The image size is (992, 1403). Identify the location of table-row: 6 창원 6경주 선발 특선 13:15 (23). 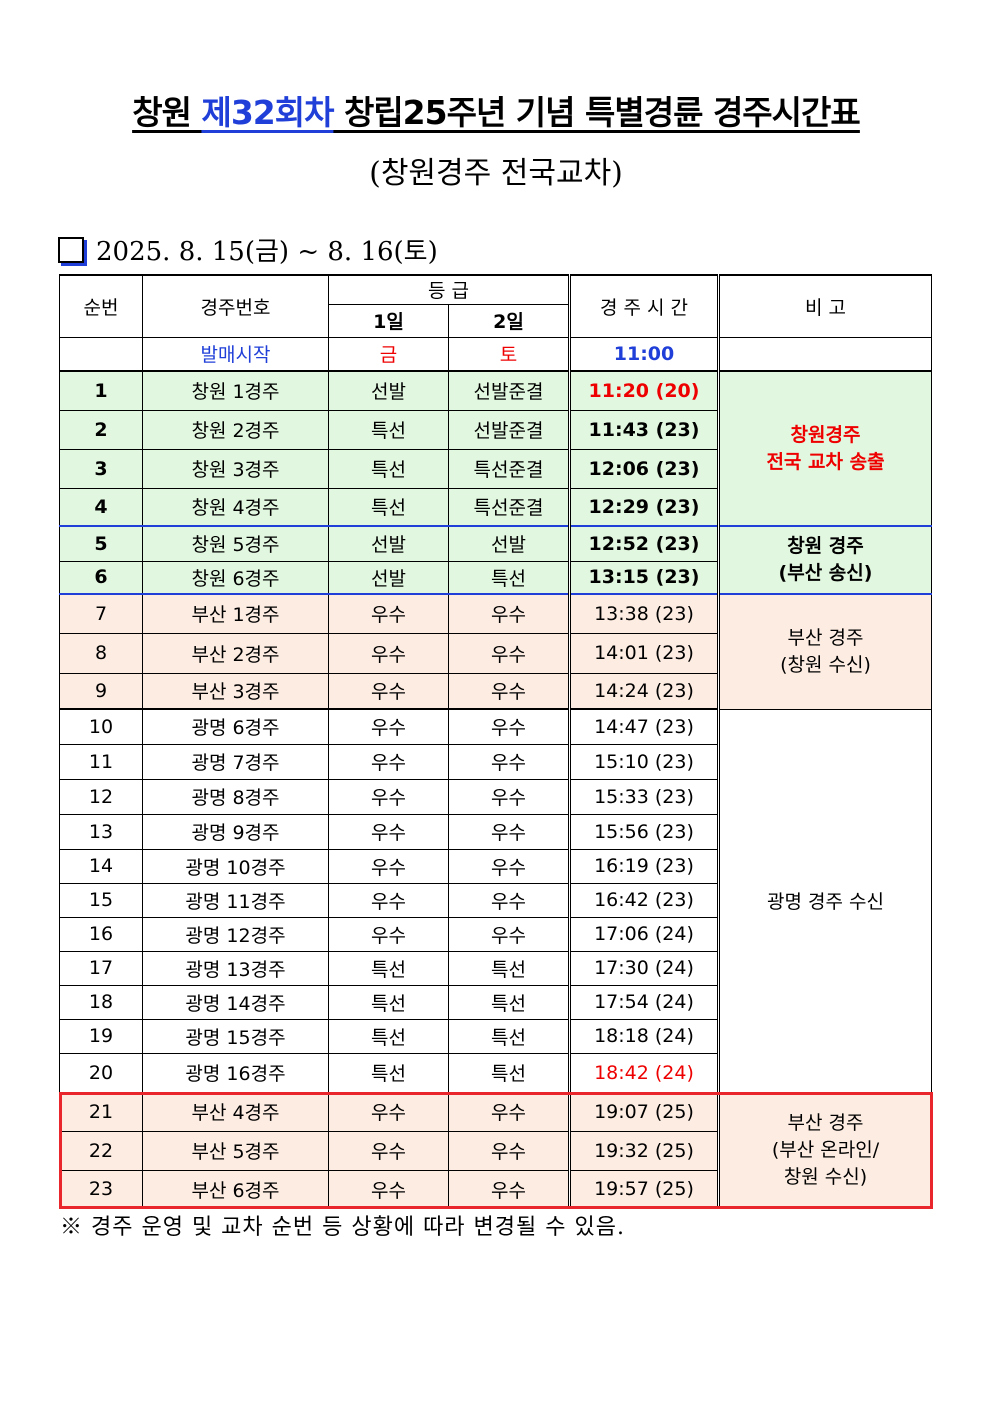
(495, 577).